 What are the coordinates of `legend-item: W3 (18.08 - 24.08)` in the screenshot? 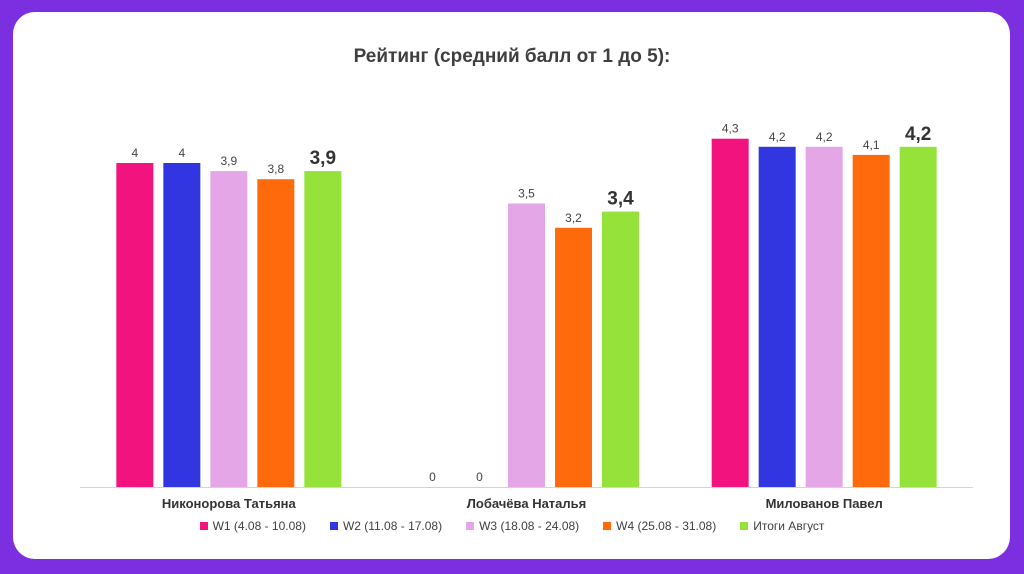 It's located at (522, 526).